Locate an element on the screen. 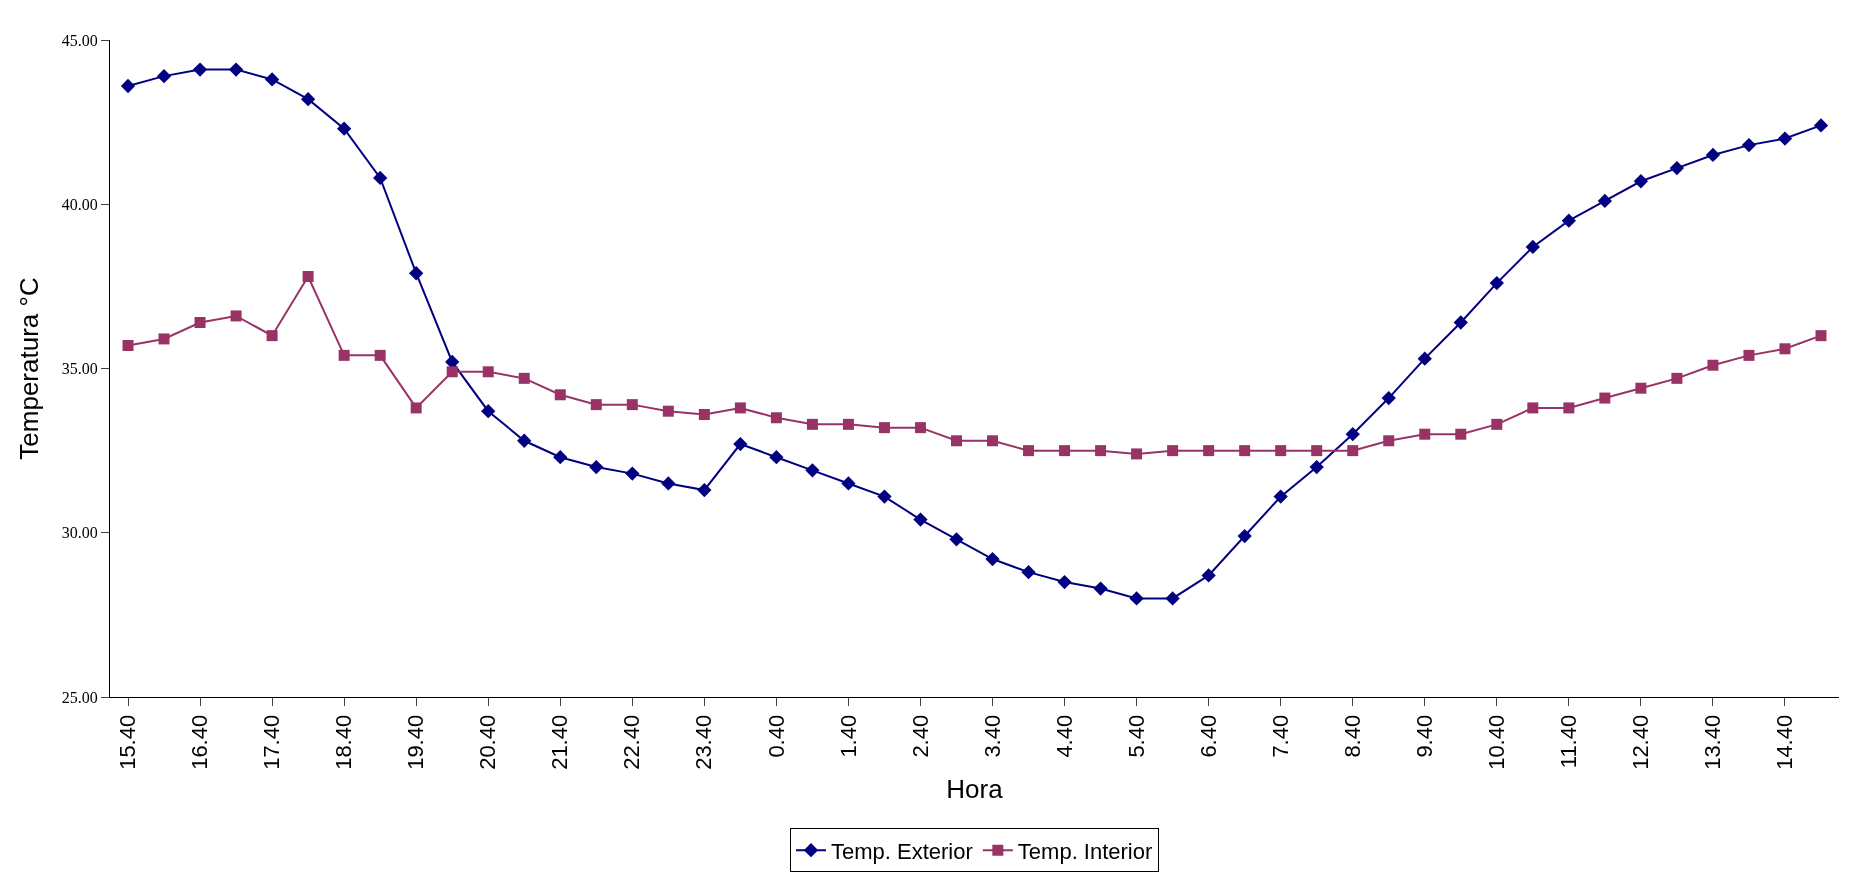  x-tick-label: 7.40 is located at coordinates (1280, 736).